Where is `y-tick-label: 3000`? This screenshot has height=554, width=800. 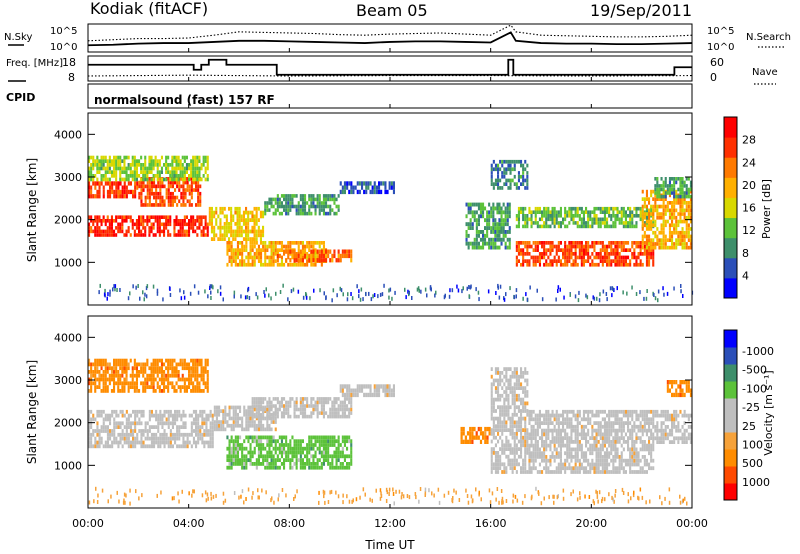
y-tick-label: 3000 is located at coordinates (68, 177).